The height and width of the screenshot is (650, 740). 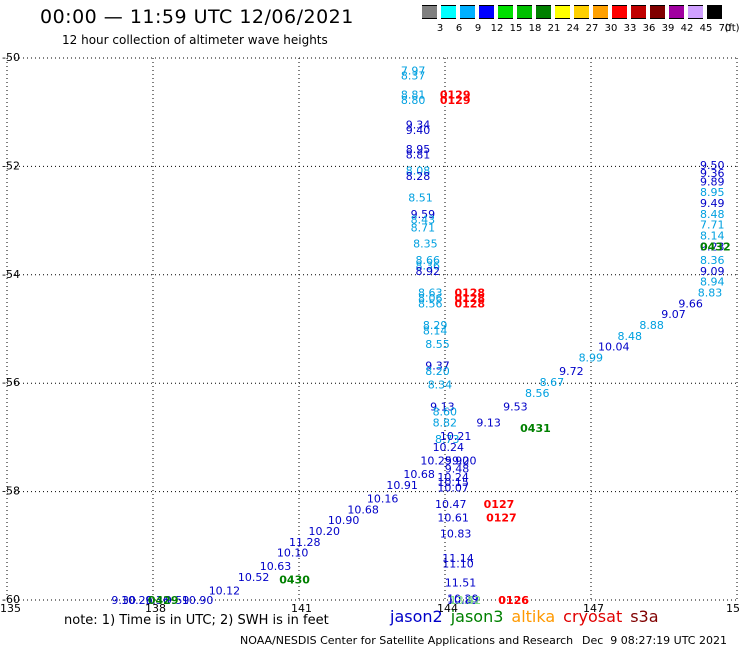 I want to click on wave-height-label: 7.97, so click(x=413, y=70).